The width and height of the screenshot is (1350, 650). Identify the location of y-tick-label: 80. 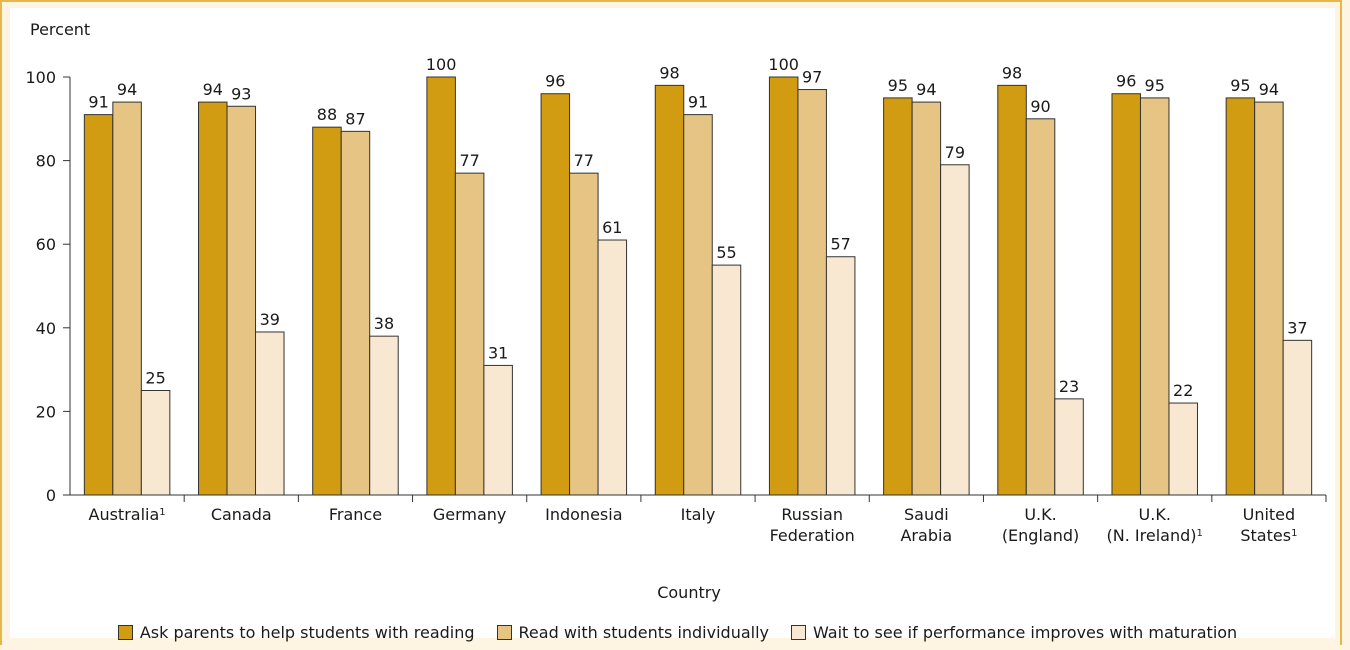
(46, 161).